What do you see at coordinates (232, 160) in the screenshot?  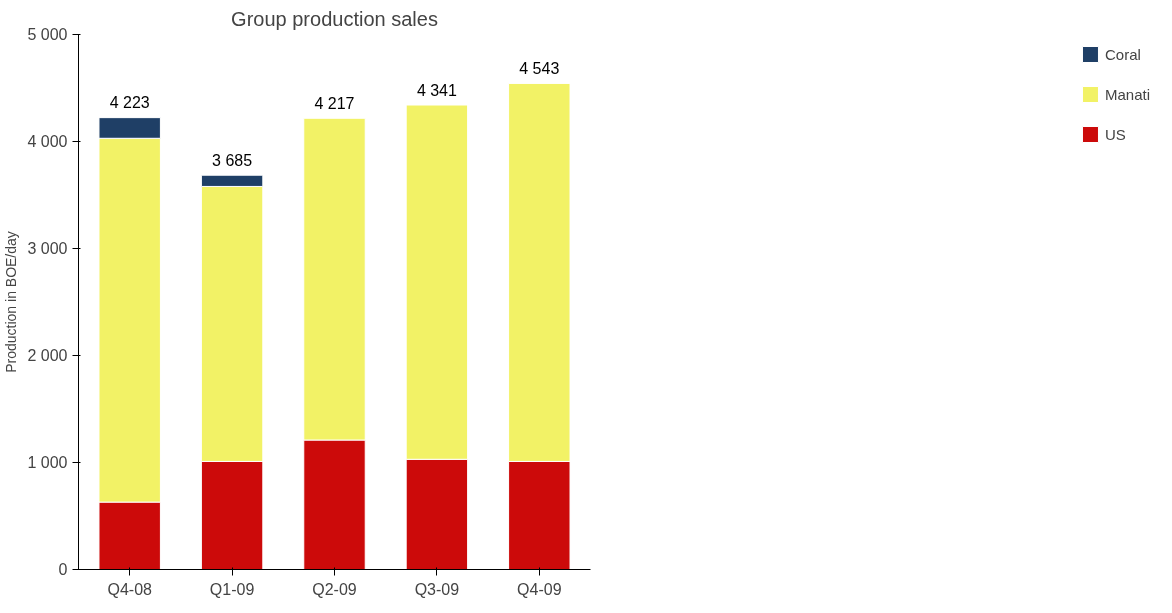 I see `total-label: 3 685` at bounding box center [232, 160].